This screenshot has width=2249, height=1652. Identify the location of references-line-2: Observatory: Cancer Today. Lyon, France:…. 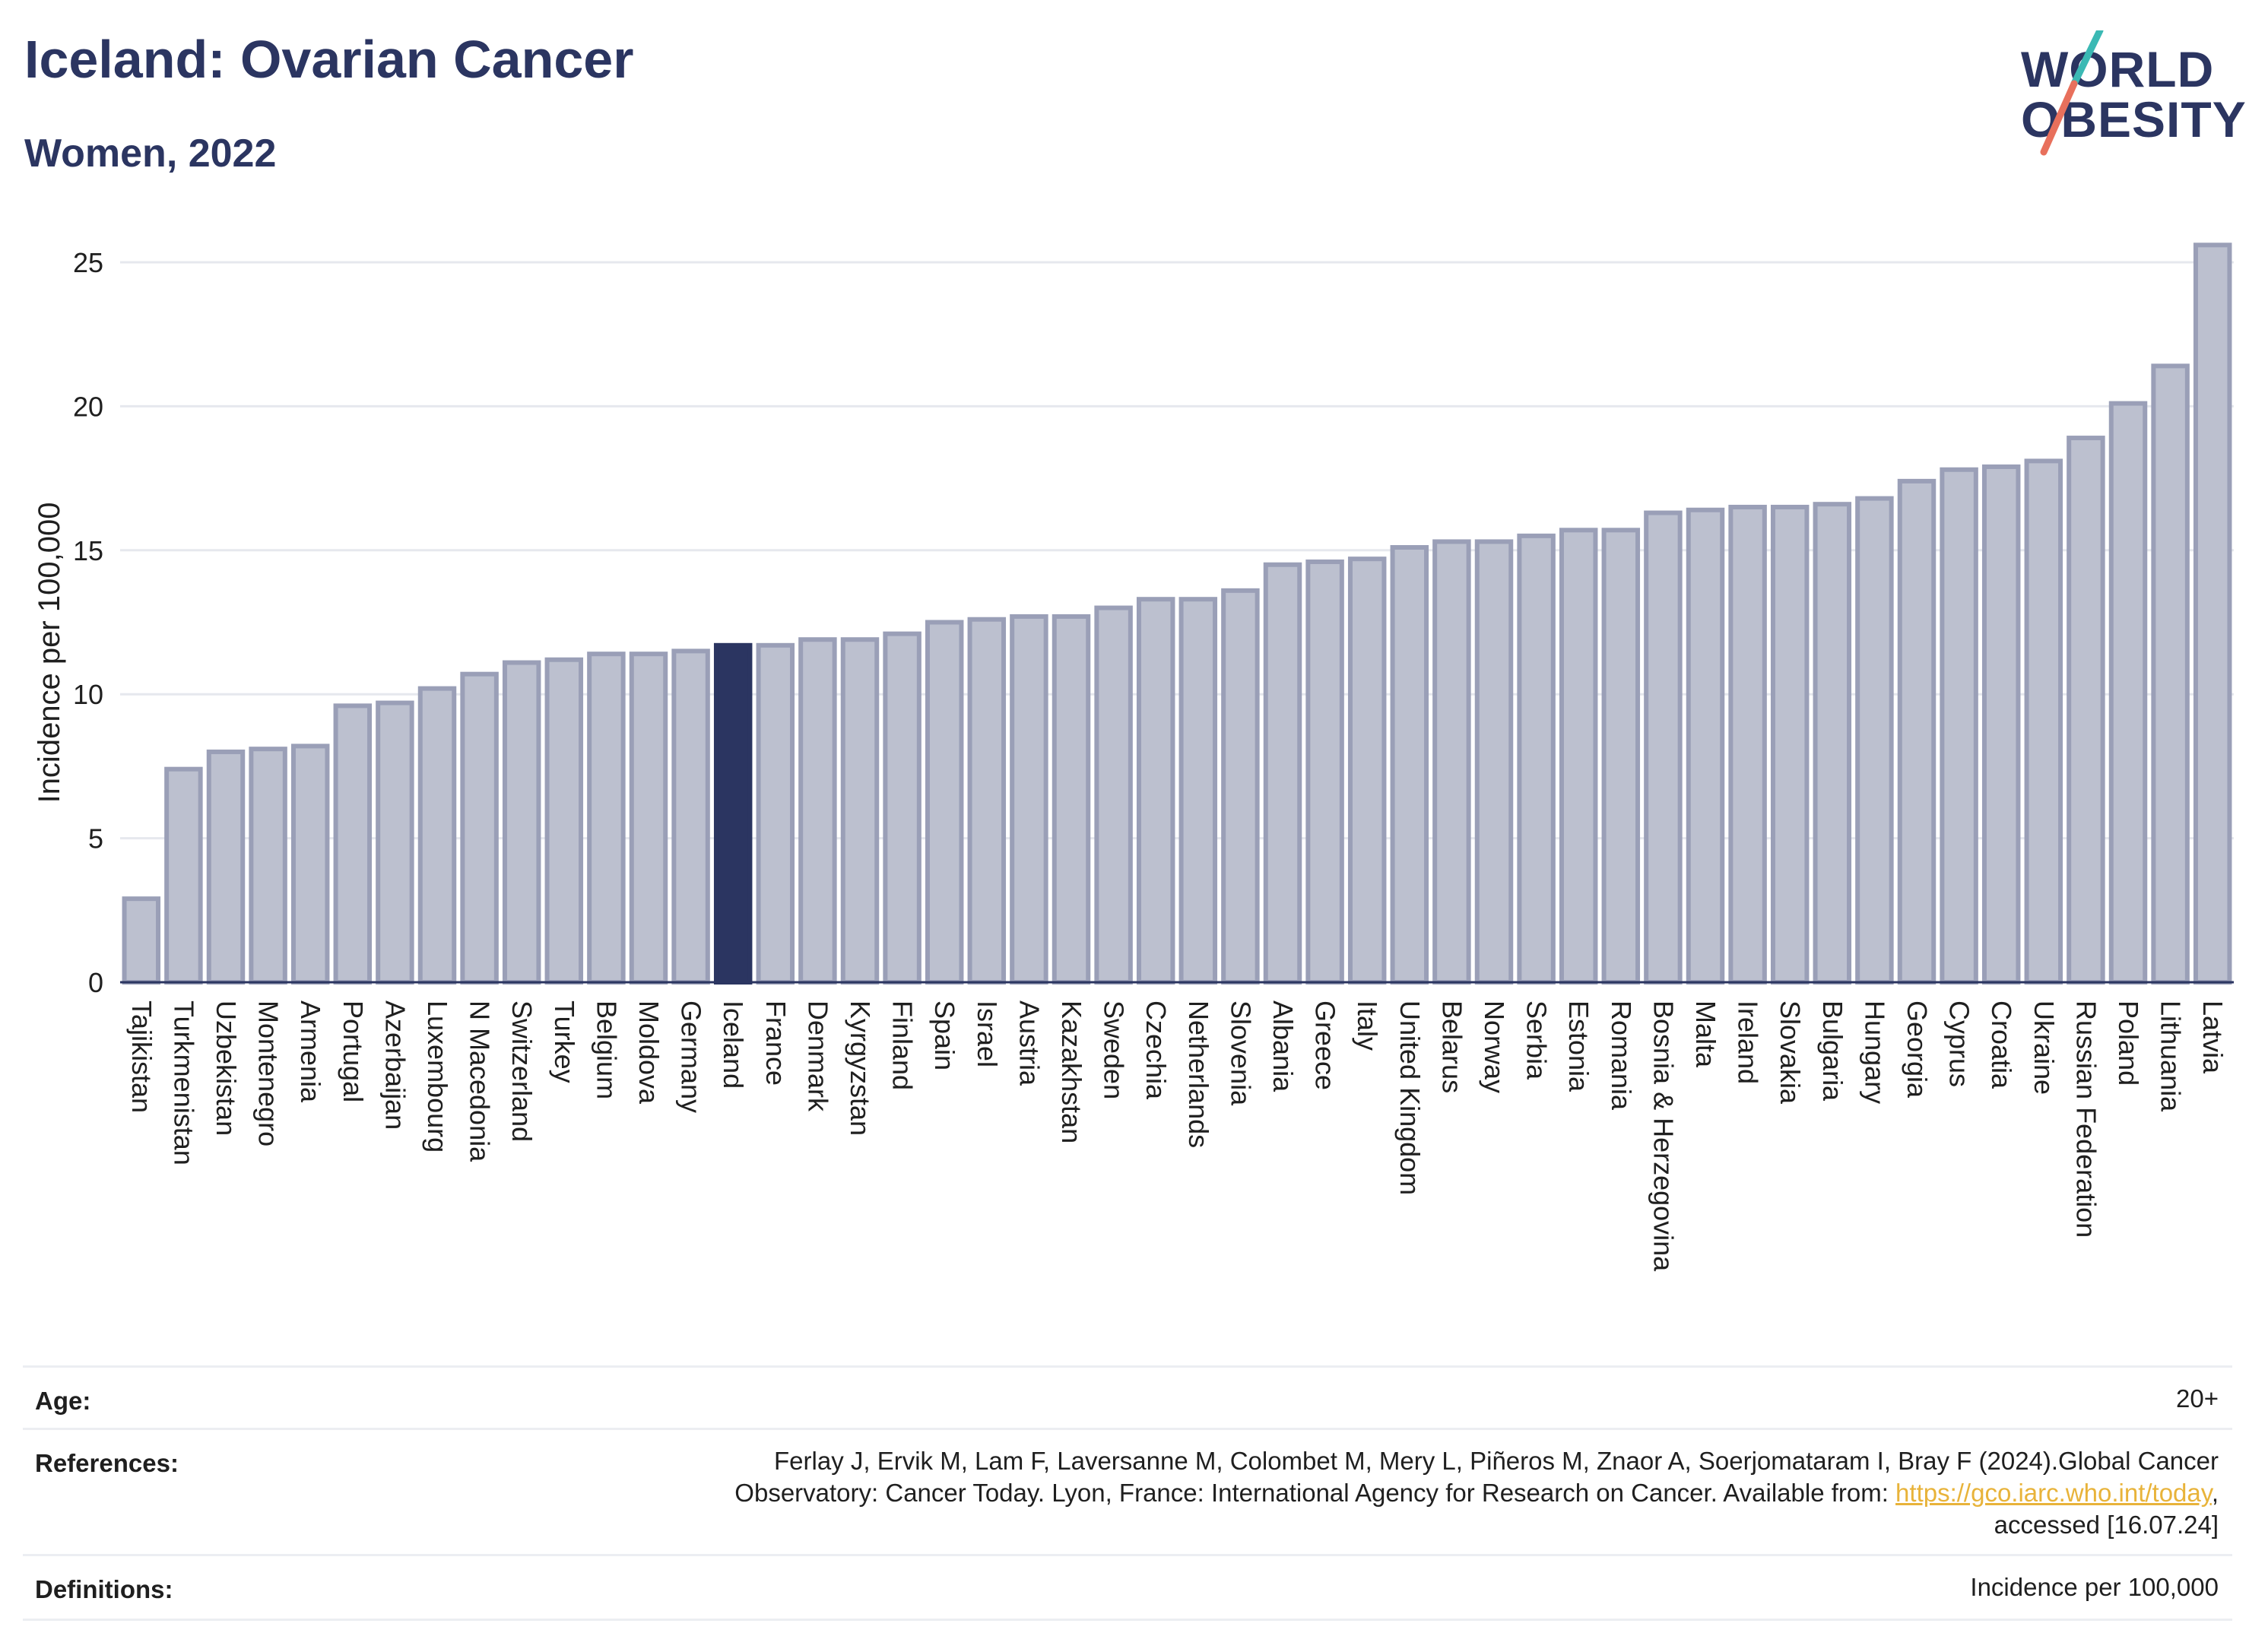
(1476, 1493).